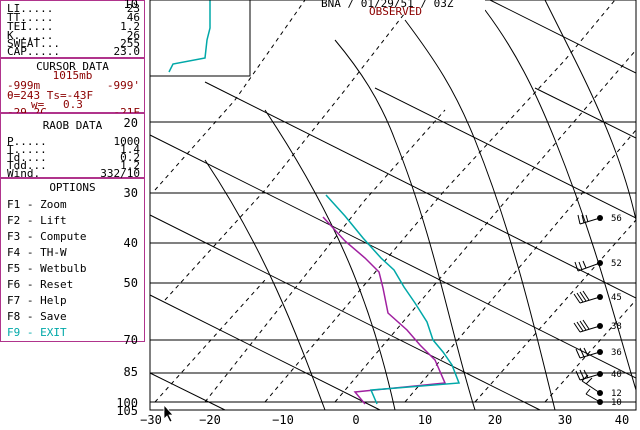  What do you see at coordinates (73, 112) in the screenshot?
I see `cursor-temperature: -29.2C-21F` at bounding box center [73, 112].